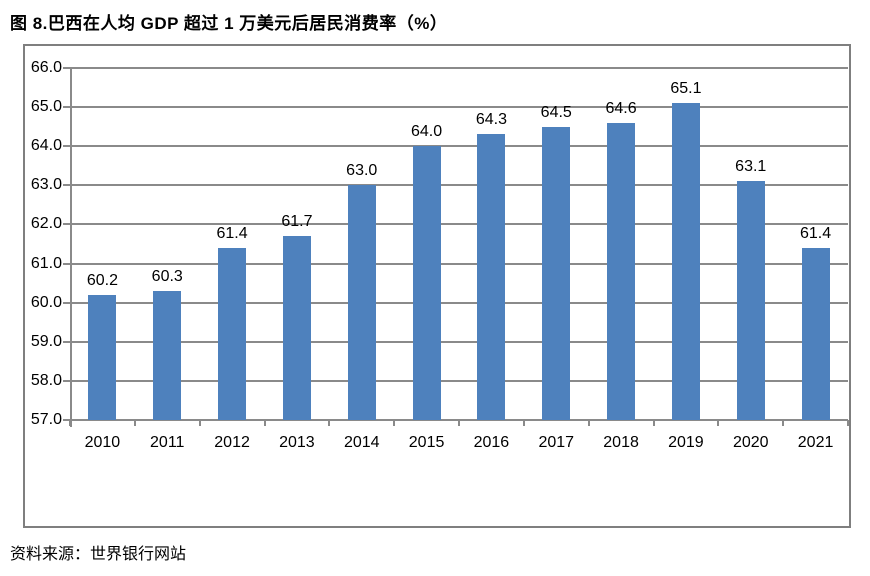 Image resolution: width=870 pixels, height=576 pixels. What do you see at coordinates (556, 112) in the screenshot?
I see `bar-value-label: 64.5` at bounding box center [556, 112].